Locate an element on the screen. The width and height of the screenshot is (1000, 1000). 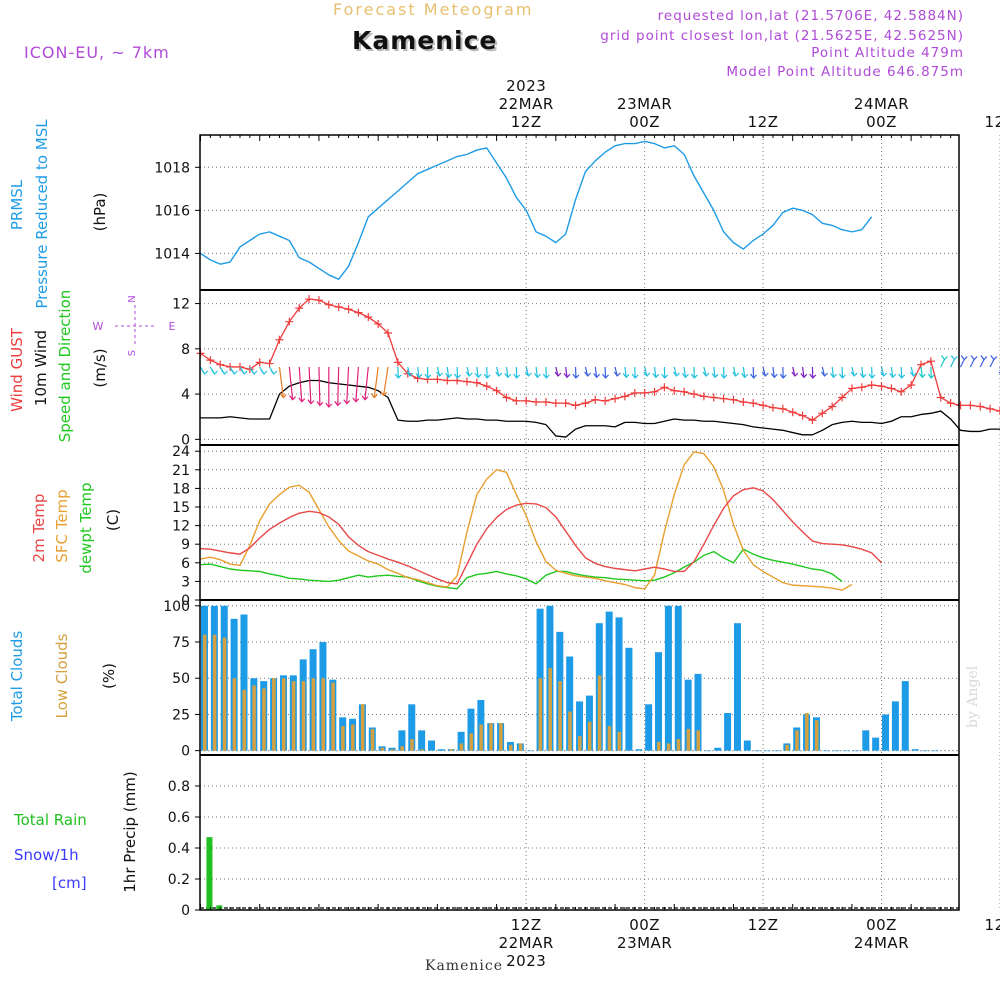
point-altitude: Point Altitude 479m is located at coordinates (887, 53).